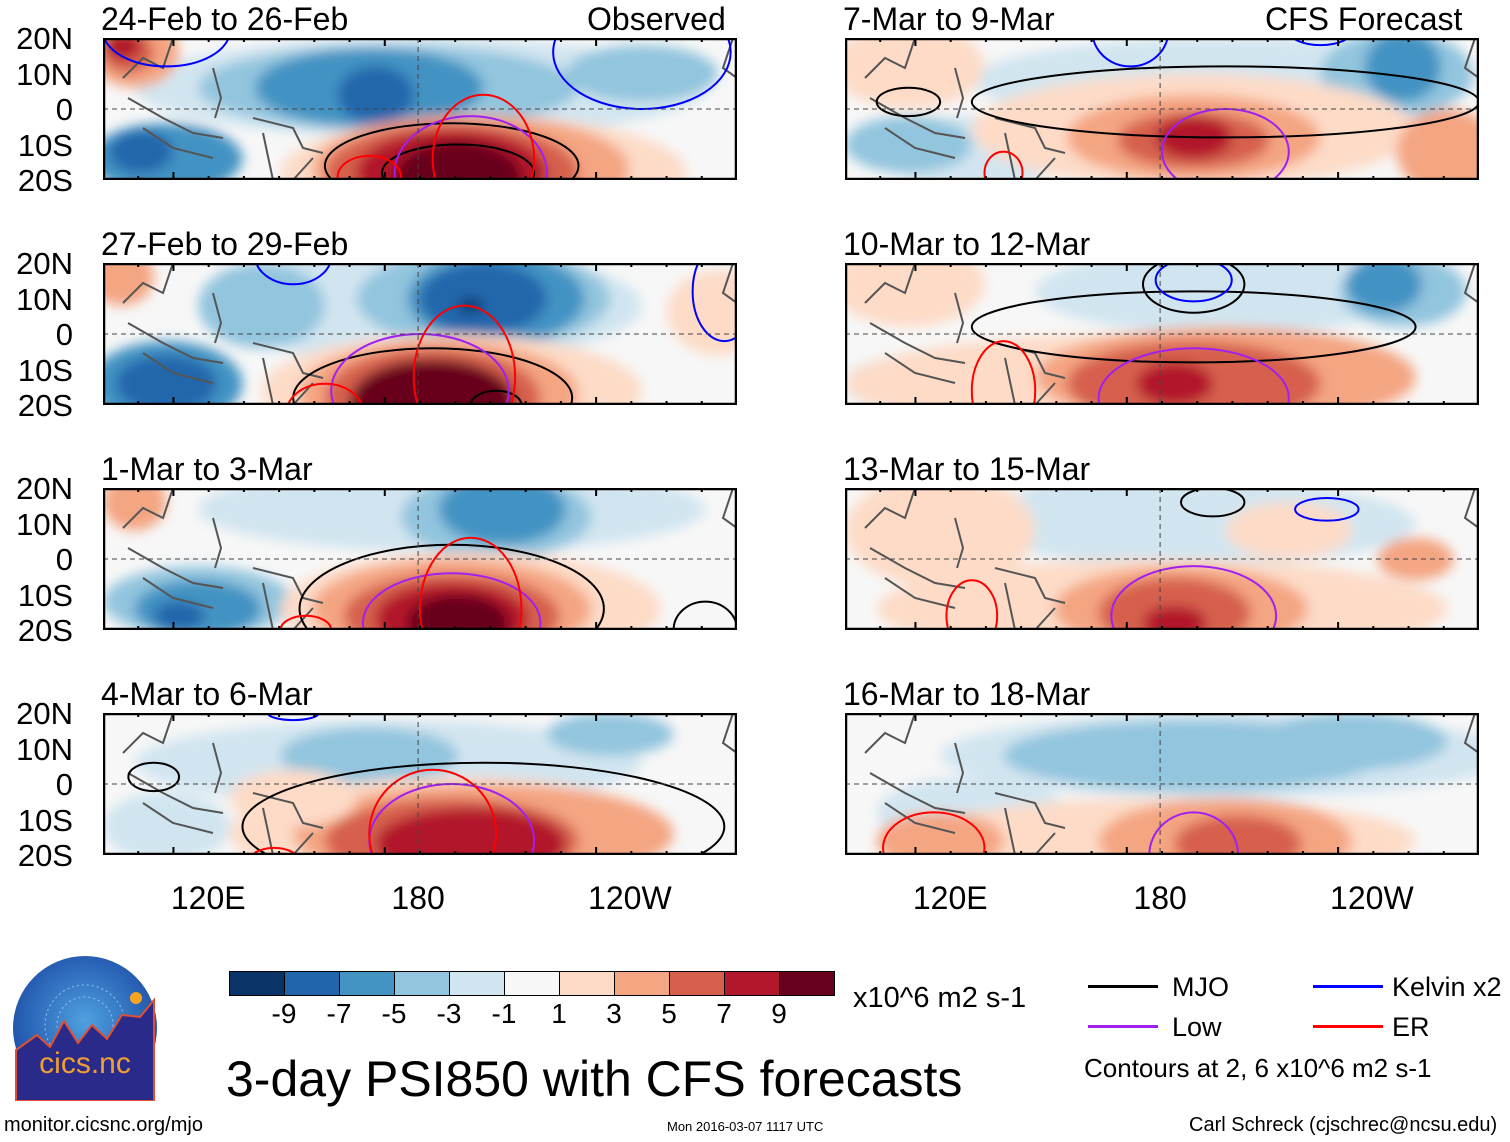 Image resolution: width=1510 pixels, height=1142 pixels. I want to click on legend-kelvin-line, so click(1348, 986).